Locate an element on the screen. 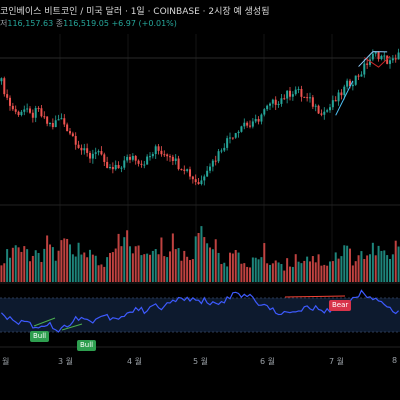  chart-footer is located at coordinates (200, 385).